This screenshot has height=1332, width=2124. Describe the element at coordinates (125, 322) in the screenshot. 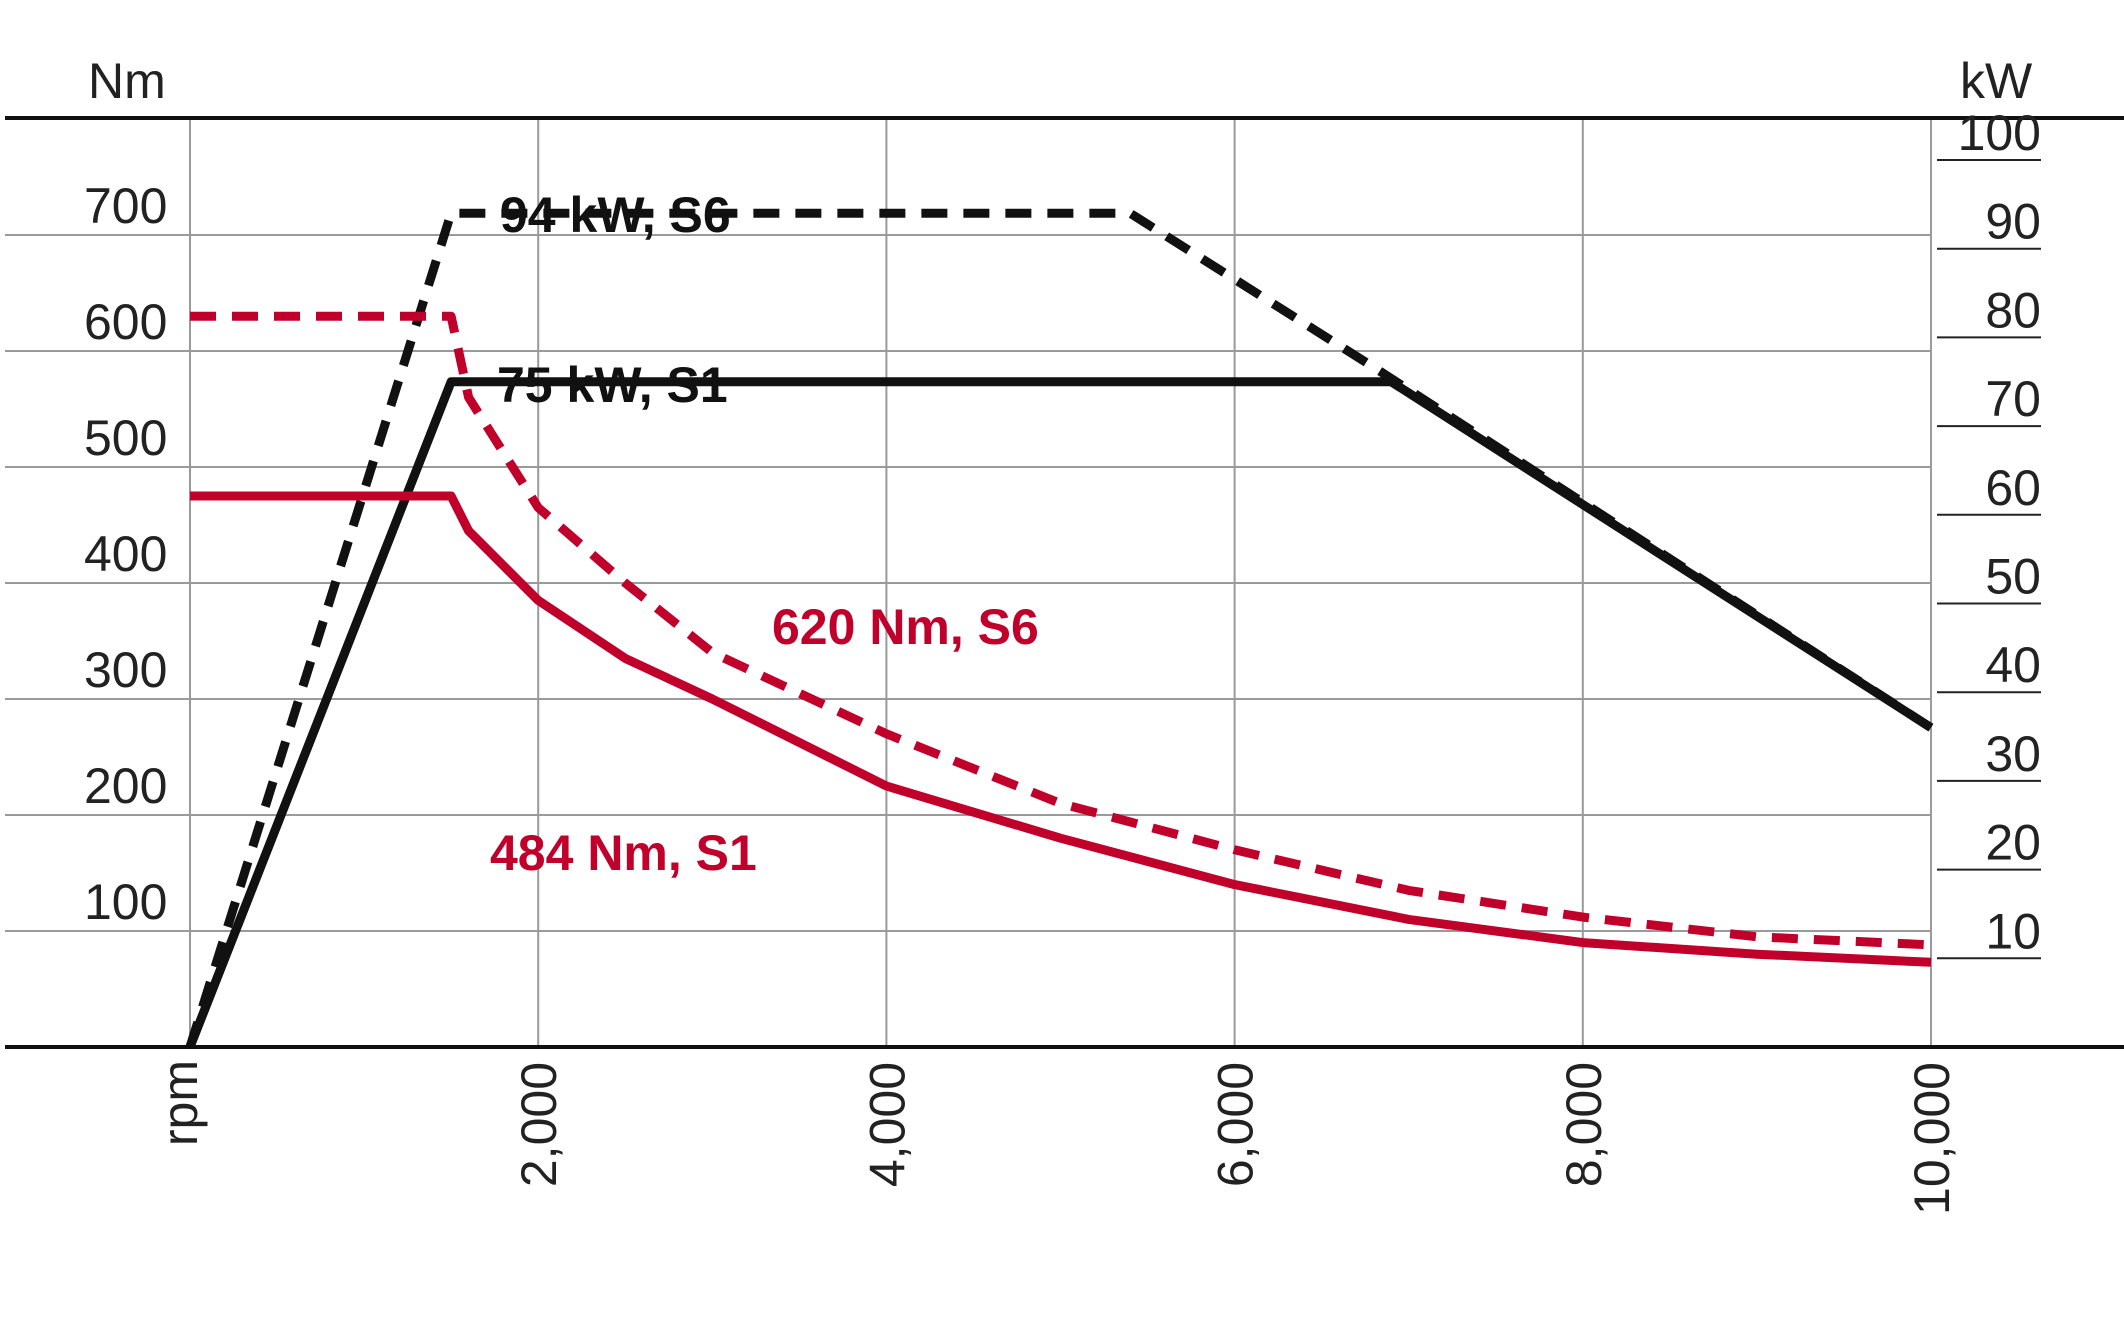

I see `y-left-tick-600: 600` at that location.